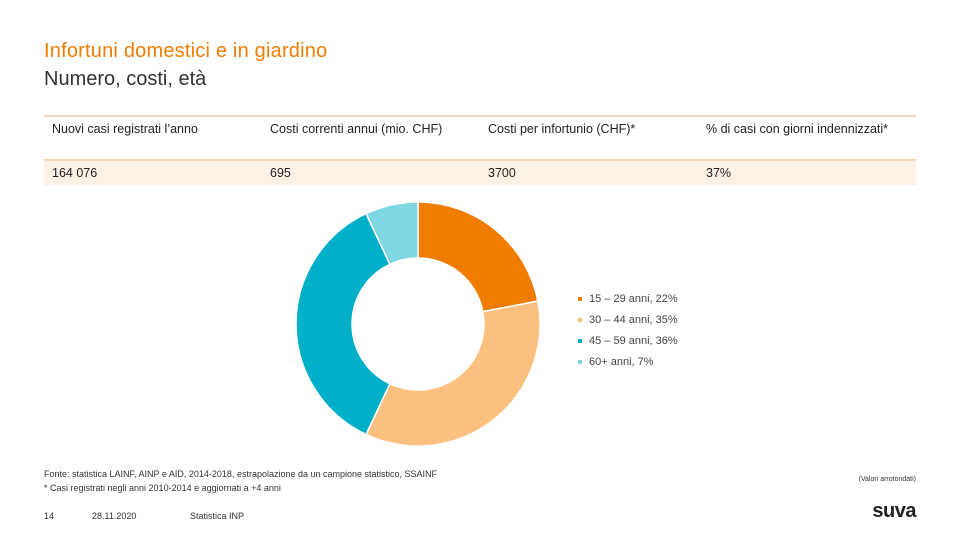 This screenshot has height=540, width=960. What do you see at coordinates (502, 173) in the screenshot?
I see `value-cell-cost-per-accident: 3700` at bounding box center [502, 173].